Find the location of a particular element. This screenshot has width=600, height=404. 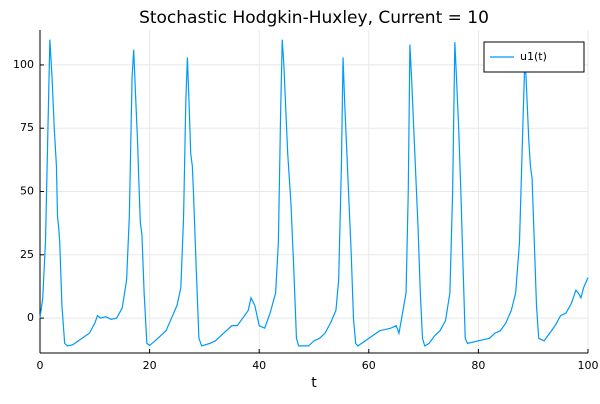

legend-label: u1(t) is located at coordinates (533, 56).